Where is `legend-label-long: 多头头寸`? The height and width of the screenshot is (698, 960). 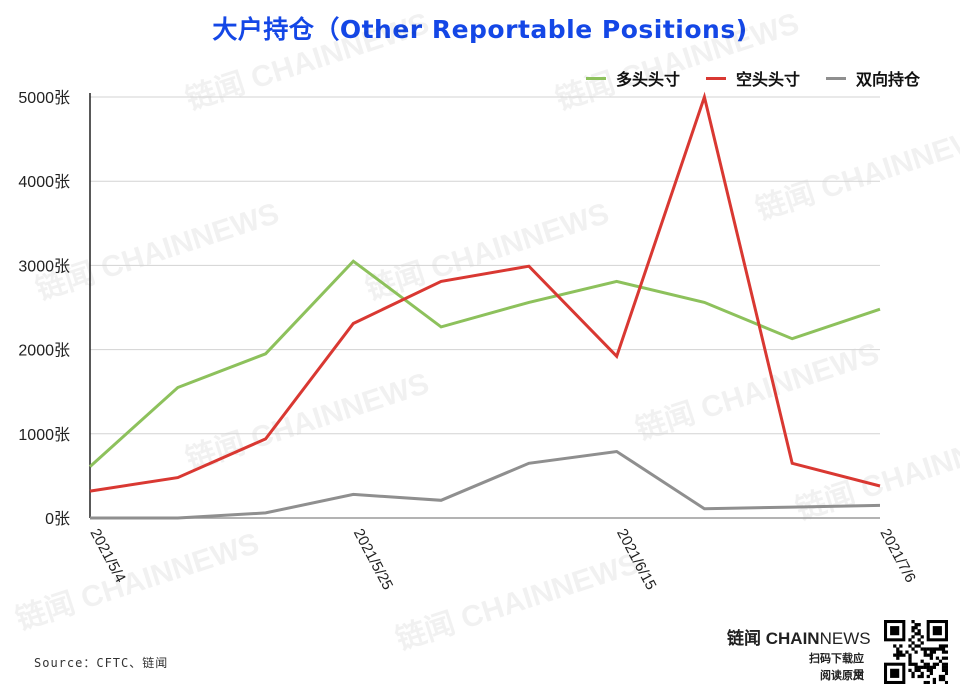 legend-label-long: 多头头寸 is located at coordinates (647, 79).